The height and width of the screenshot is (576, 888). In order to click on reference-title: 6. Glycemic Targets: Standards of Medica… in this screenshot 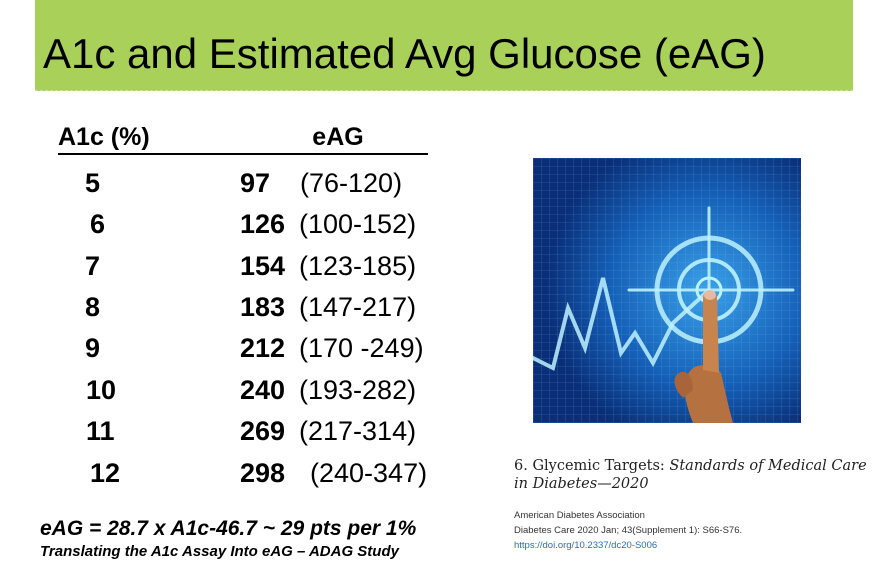, I will do `click(699, 475)`.